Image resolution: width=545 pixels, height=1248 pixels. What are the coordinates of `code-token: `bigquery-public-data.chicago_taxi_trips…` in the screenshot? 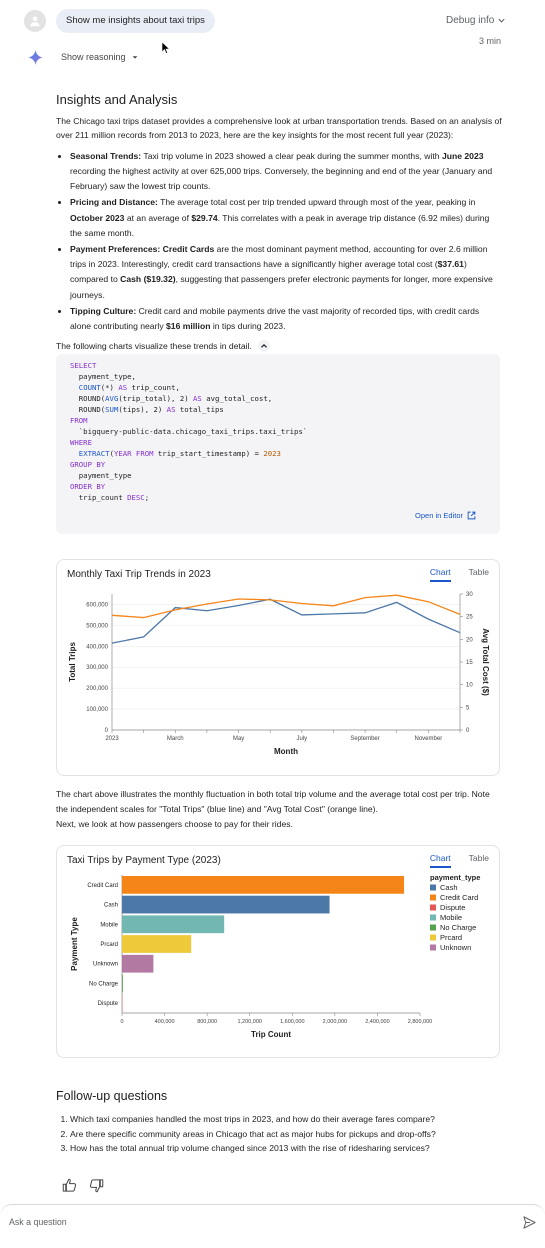 It's located at (189, 431).